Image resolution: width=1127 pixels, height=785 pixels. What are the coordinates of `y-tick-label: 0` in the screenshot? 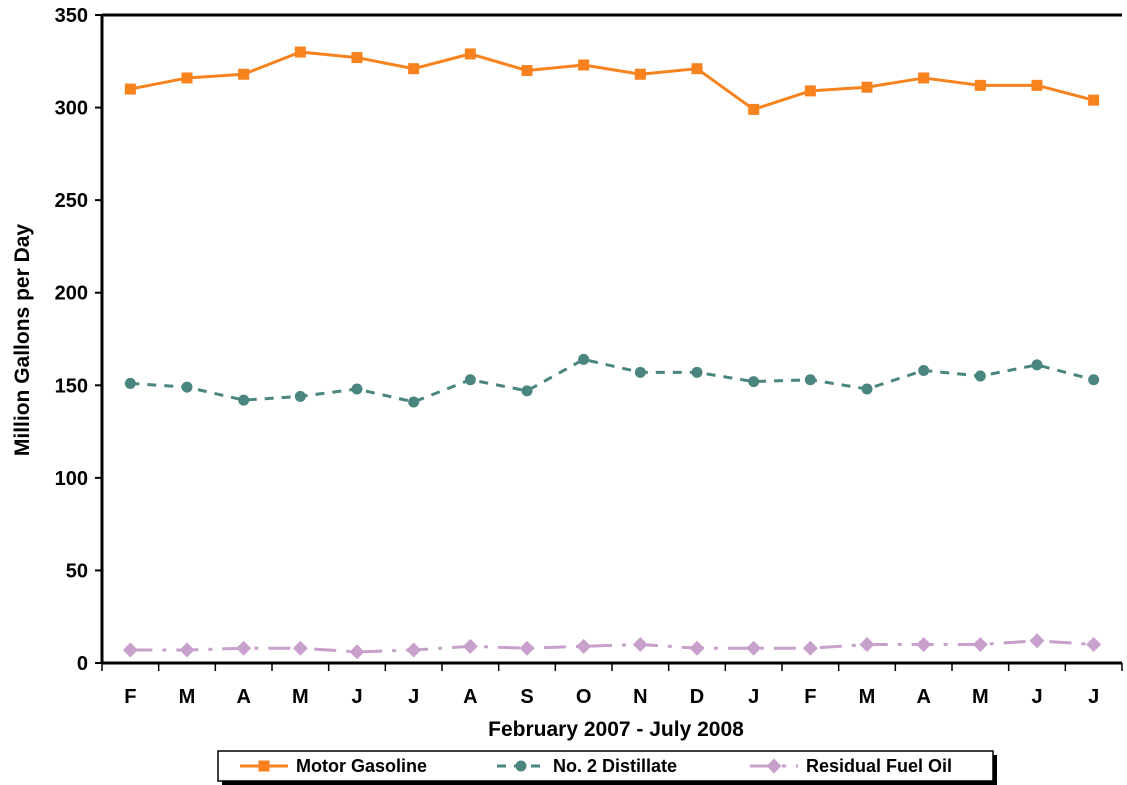 It's located at (82, 664).